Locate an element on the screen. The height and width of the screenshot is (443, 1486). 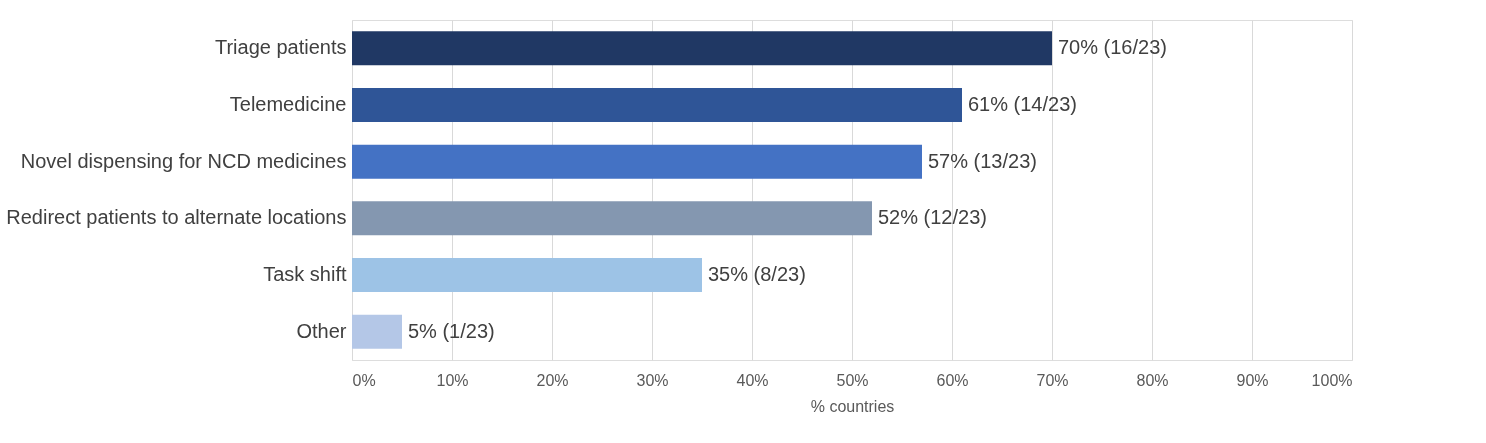
x-tick-label: 10% is located at coordinates (452, 380).